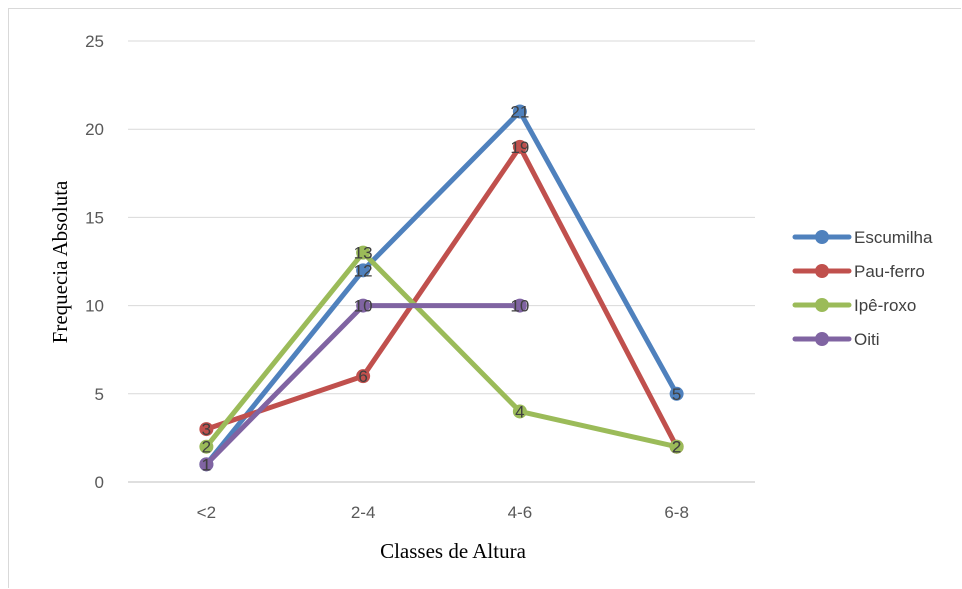  I want to click on data-label: 6, so click(362, 376).